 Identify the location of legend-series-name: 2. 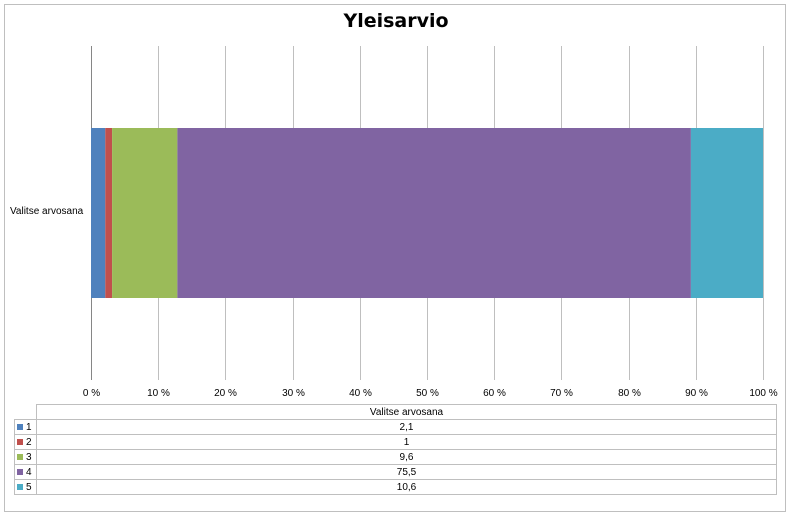
(29, 442).